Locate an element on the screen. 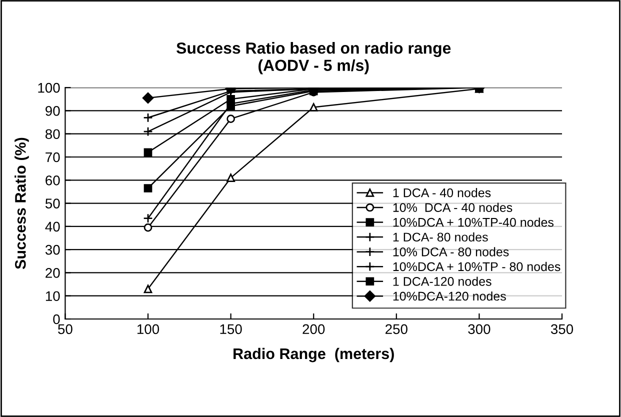  y-tick-label: 80 is located at coordinates (53, 134).